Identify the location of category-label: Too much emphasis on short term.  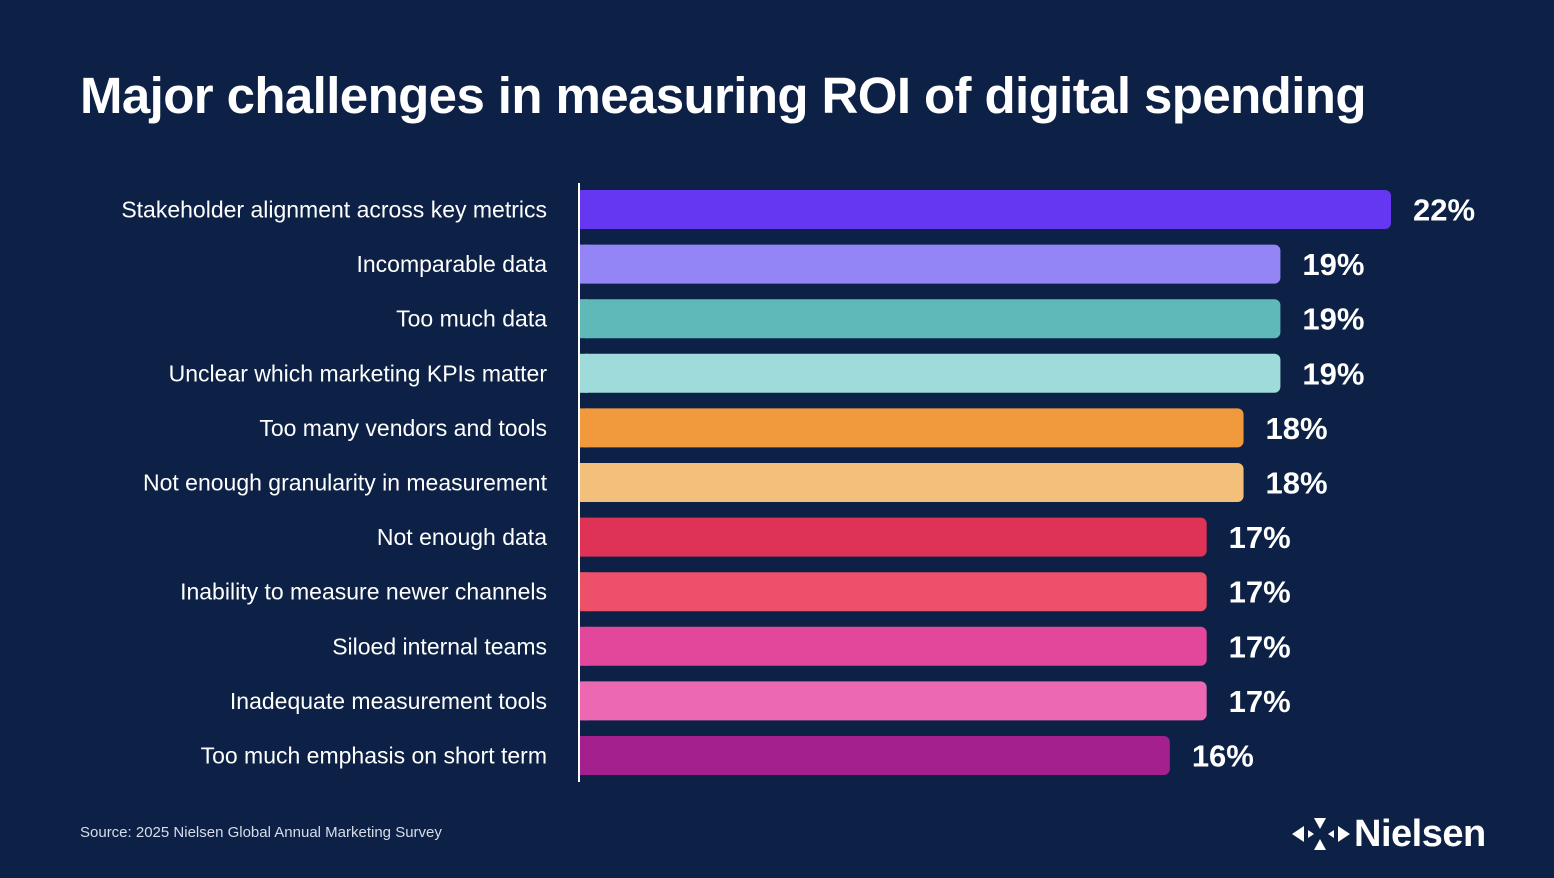
(374, 756).